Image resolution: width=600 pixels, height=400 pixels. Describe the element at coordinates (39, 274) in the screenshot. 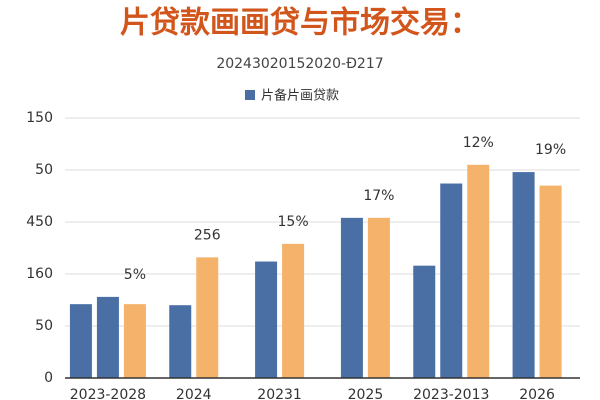

I see `y-tick-label: 160` at that location.